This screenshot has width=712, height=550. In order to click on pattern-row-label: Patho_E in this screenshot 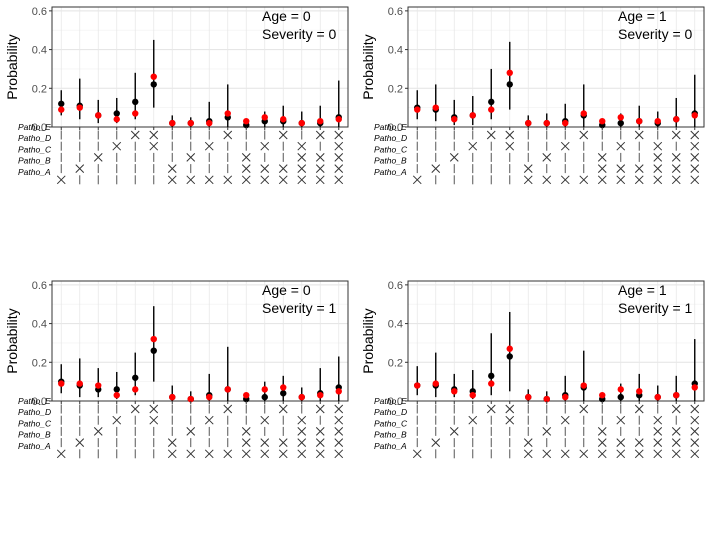, I will do `click(390, 401)`.